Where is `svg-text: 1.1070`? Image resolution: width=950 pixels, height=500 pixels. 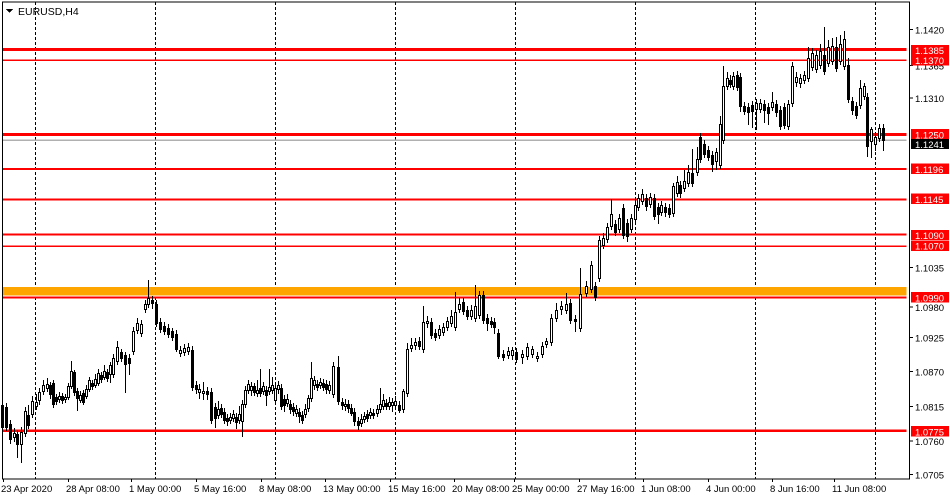
svg-text: 1.1070 is located at coordinates (929, 247).